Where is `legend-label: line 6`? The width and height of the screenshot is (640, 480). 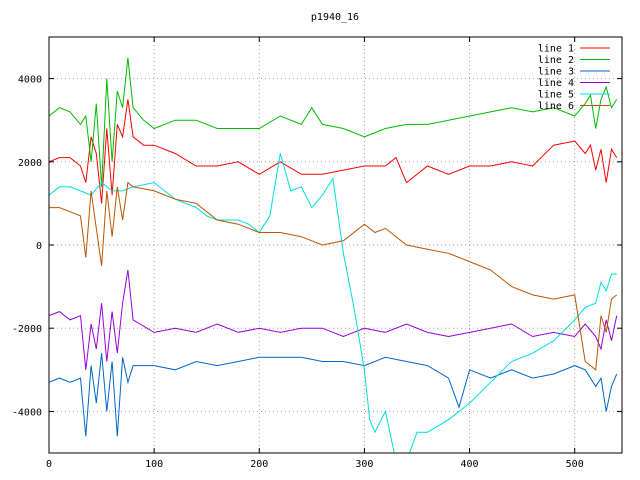 legend-label: line 6 is located at coordinates (556, 106).